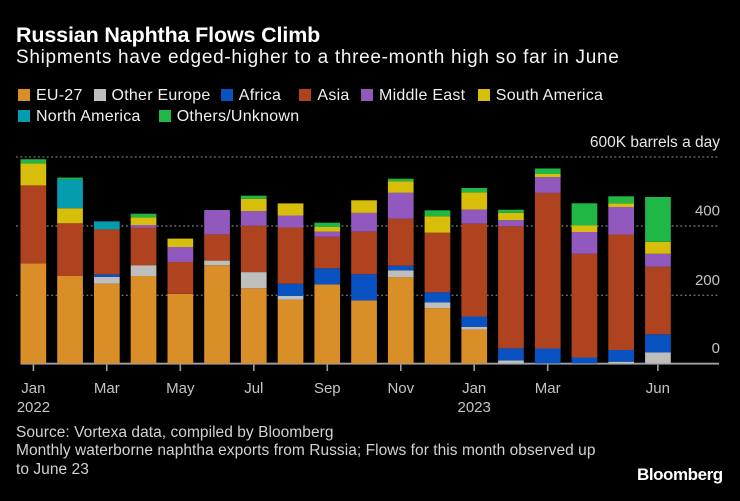 The image size is (740, 501). I want to click on svg-text: 0, so click(716, 348).